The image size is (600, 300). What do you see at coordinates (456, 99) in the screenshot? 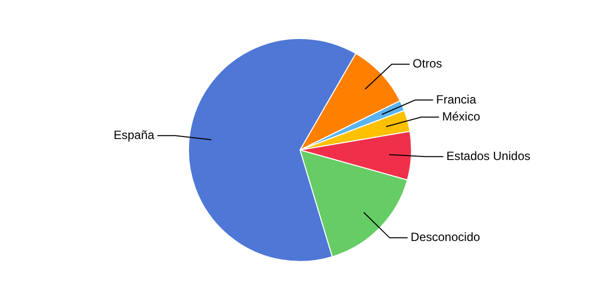
I see `slice-label: Francia` at bounding box center [456, 99].